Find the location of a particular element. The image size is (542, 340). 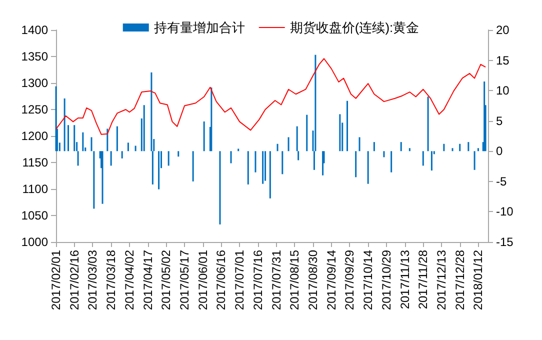

y-tick-label: 1400 is located at coordinates (34, 30).